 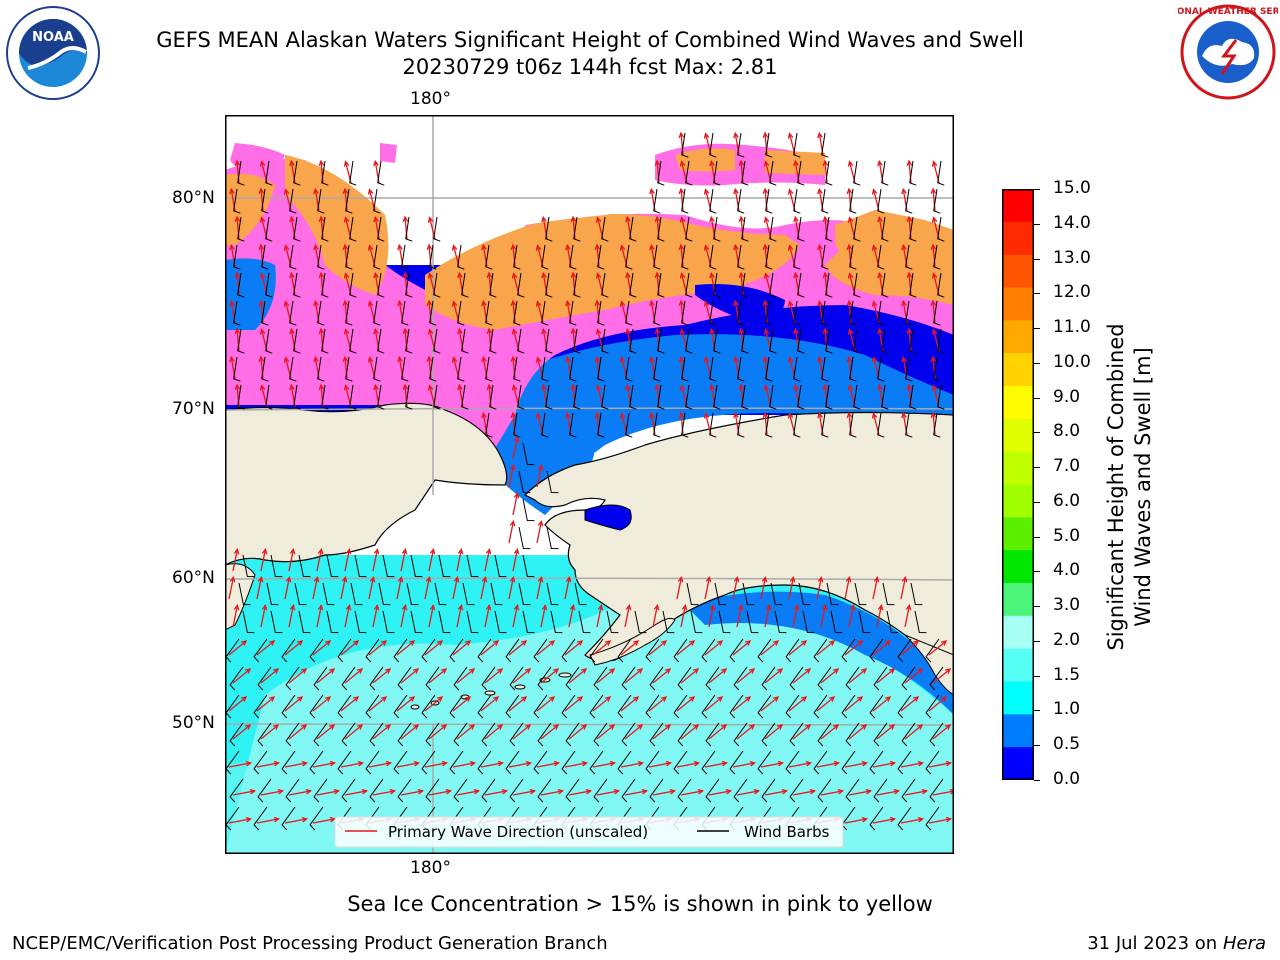 What do you see at coordinates (1037, 294) in the screenshot?
I see `colorbar-tick-mark` at bounding box center [1037, 294].